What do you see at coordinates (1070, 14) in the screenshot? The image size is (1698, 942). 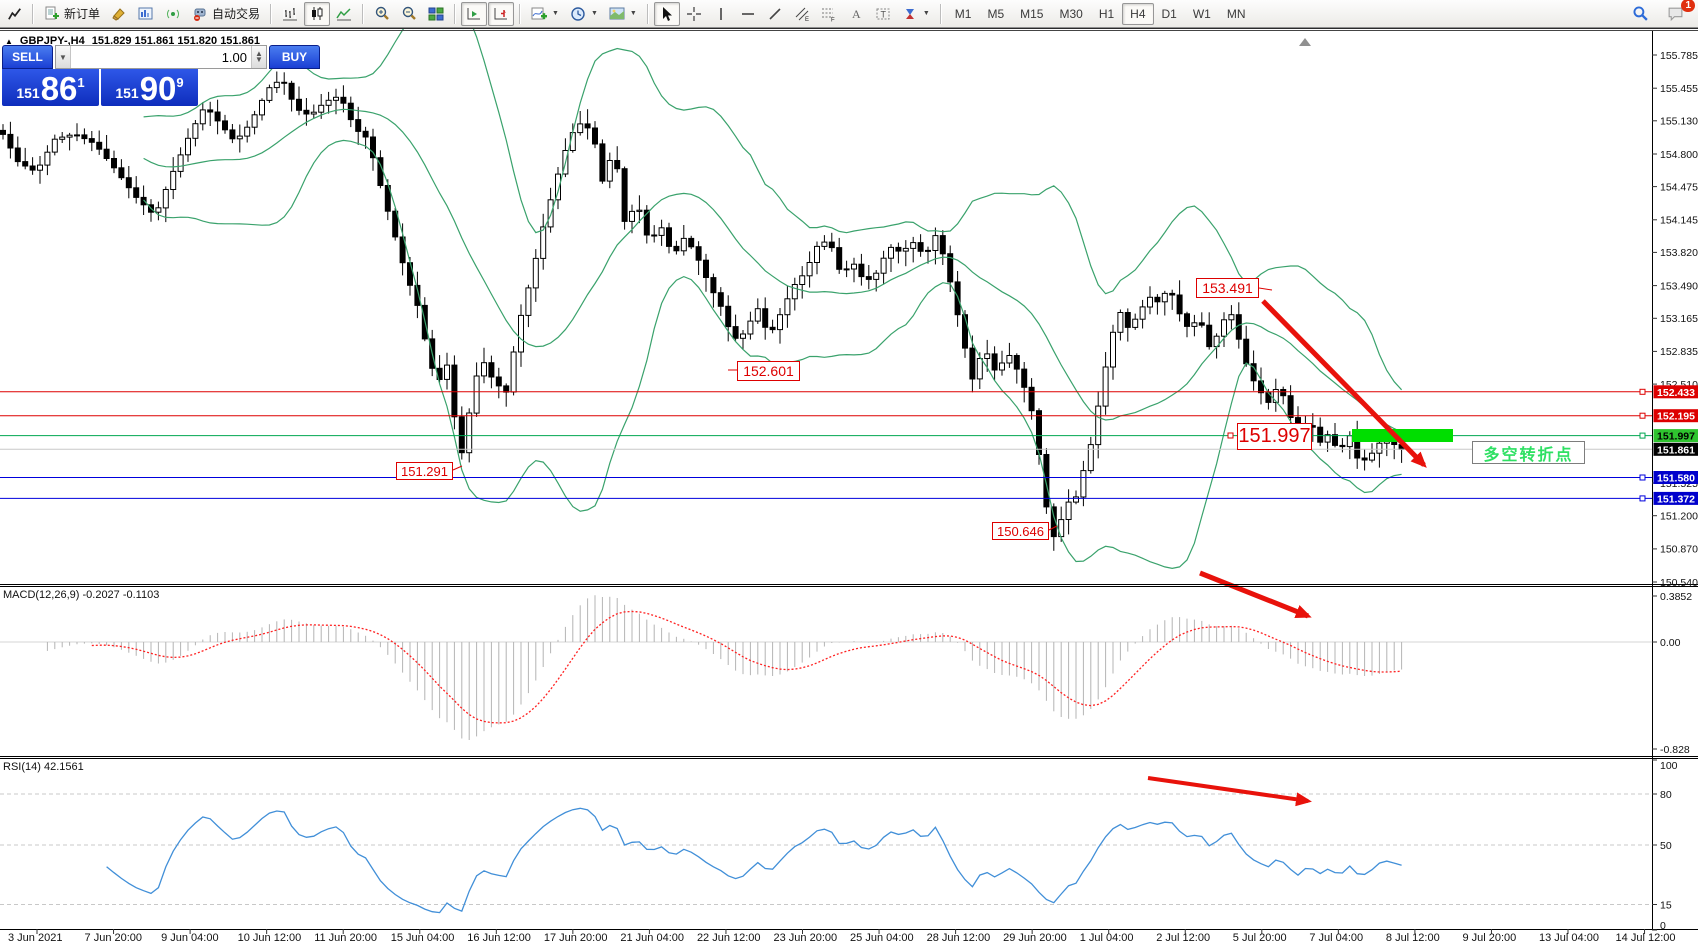 I see `timeframe-M30: M30` at bounding box center [1070, 14].